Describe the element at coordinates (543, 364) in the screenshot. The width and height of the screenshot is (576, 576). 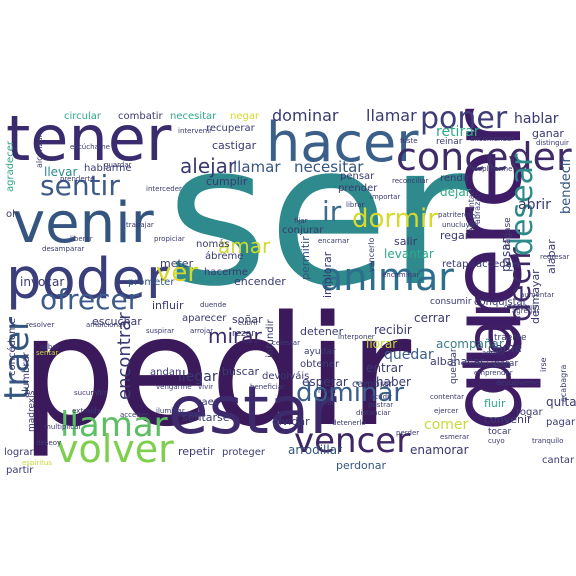
I see `word-irse: irse` at that location.